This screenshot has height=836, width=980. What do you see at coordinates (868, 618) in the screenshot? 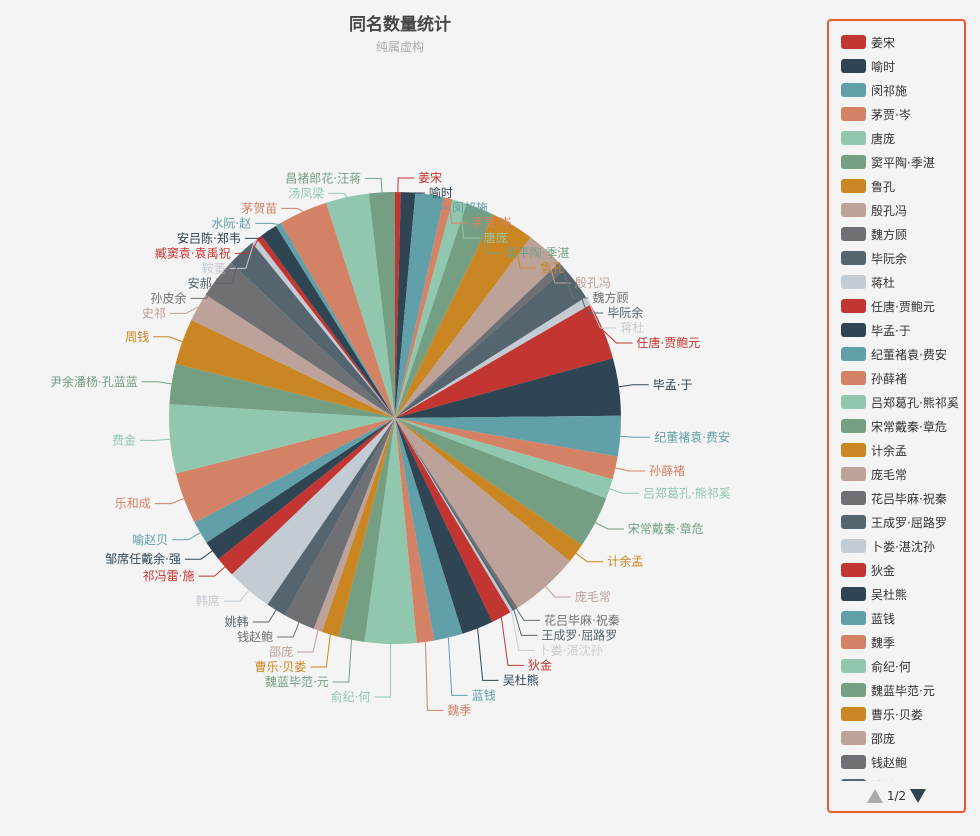
I see `legend-item: 蓝钱` at bounding box center [868, 618].